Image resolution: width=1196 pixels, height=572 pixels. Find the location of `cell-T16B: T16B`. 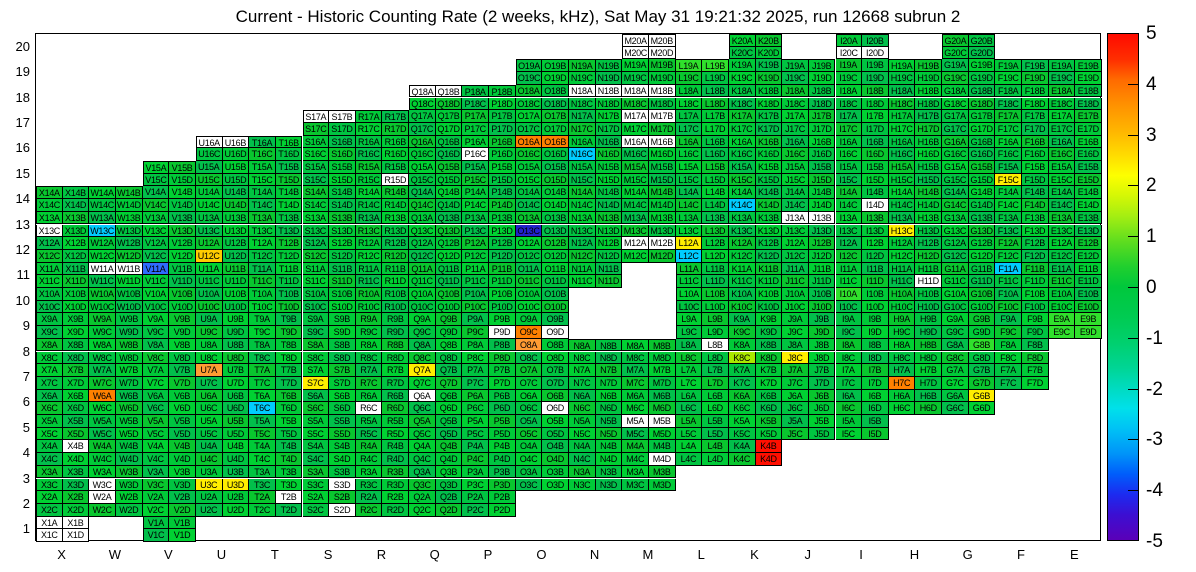

cell-T16B: T16B is located at coordinates (289, 142).